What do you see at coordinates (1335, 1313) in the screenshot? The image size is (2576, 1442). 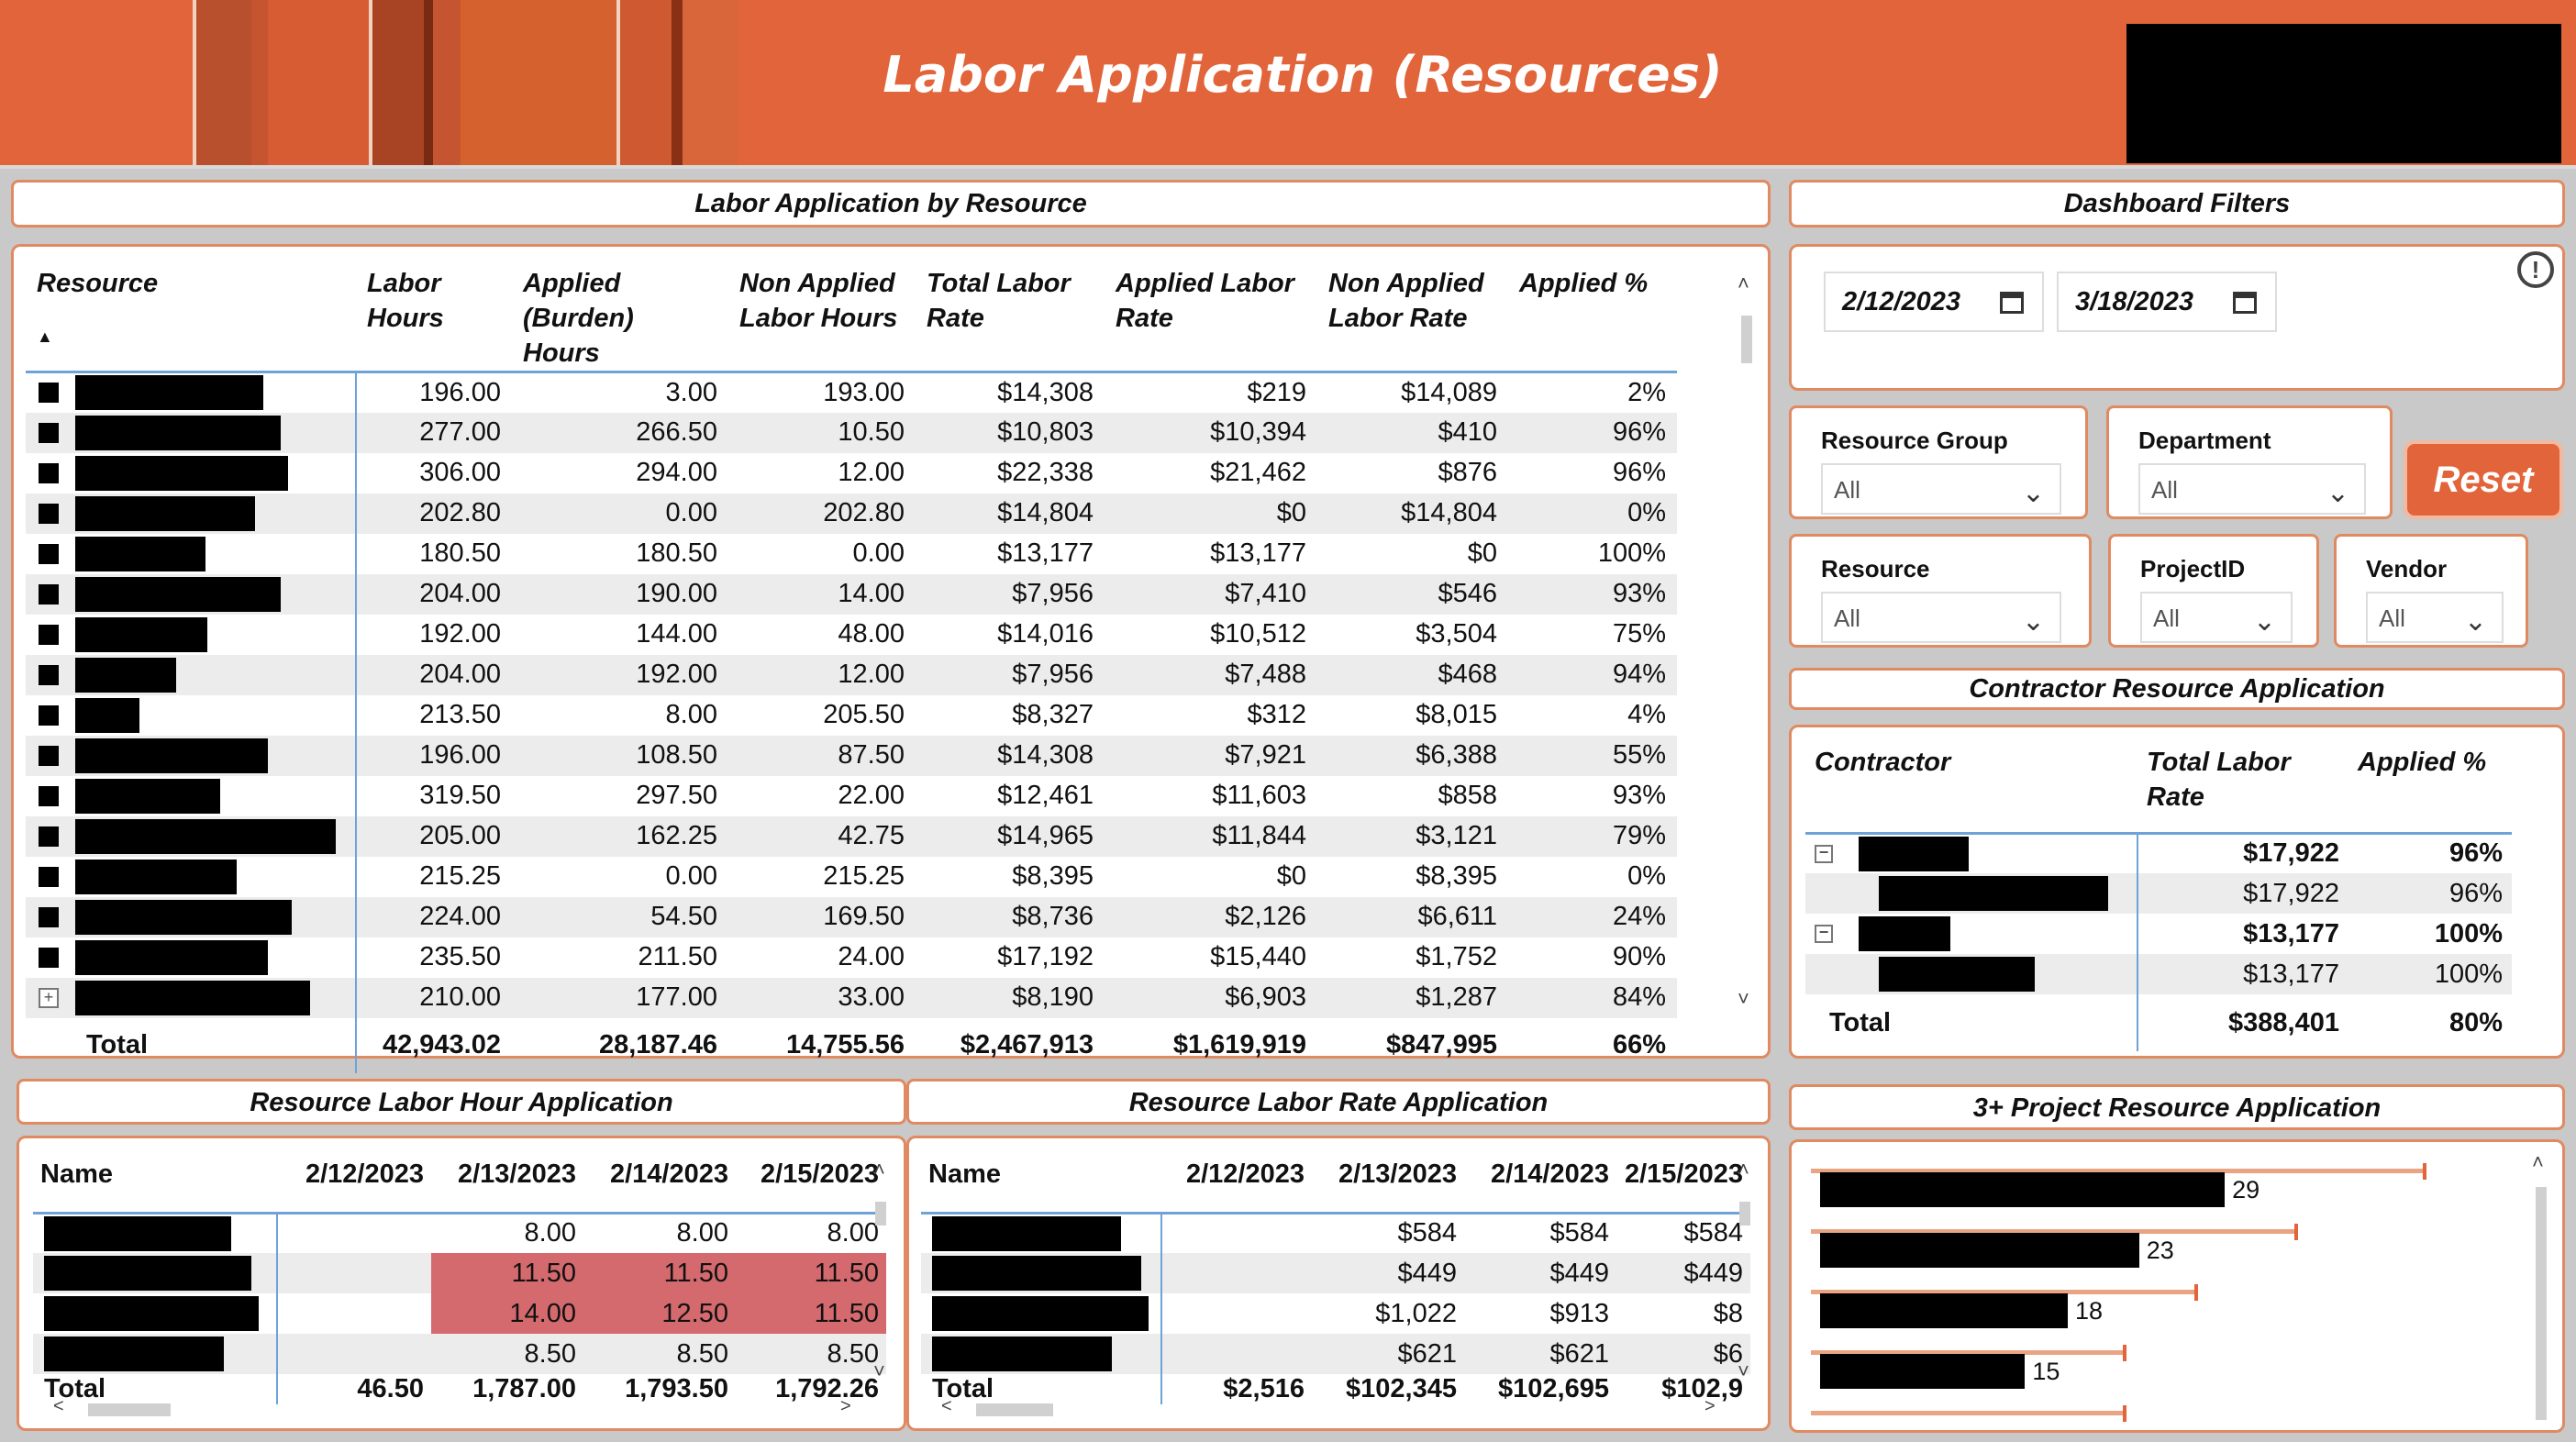 I see `matrix-row: $1,022 $913 $8` at bounding box center [1335, 1313].